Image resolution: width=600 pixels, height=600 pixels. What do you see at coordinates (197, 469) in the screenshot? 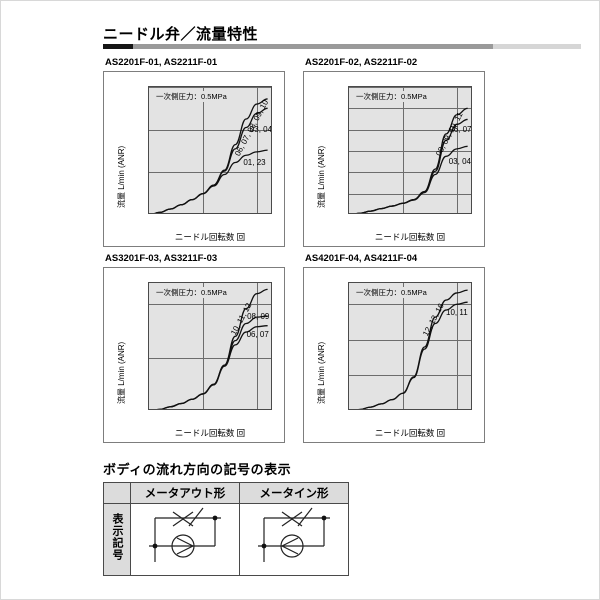
I see `symbol-table-title: ボディの流れ方向の記号の表示` at bounding box center [197, 469].